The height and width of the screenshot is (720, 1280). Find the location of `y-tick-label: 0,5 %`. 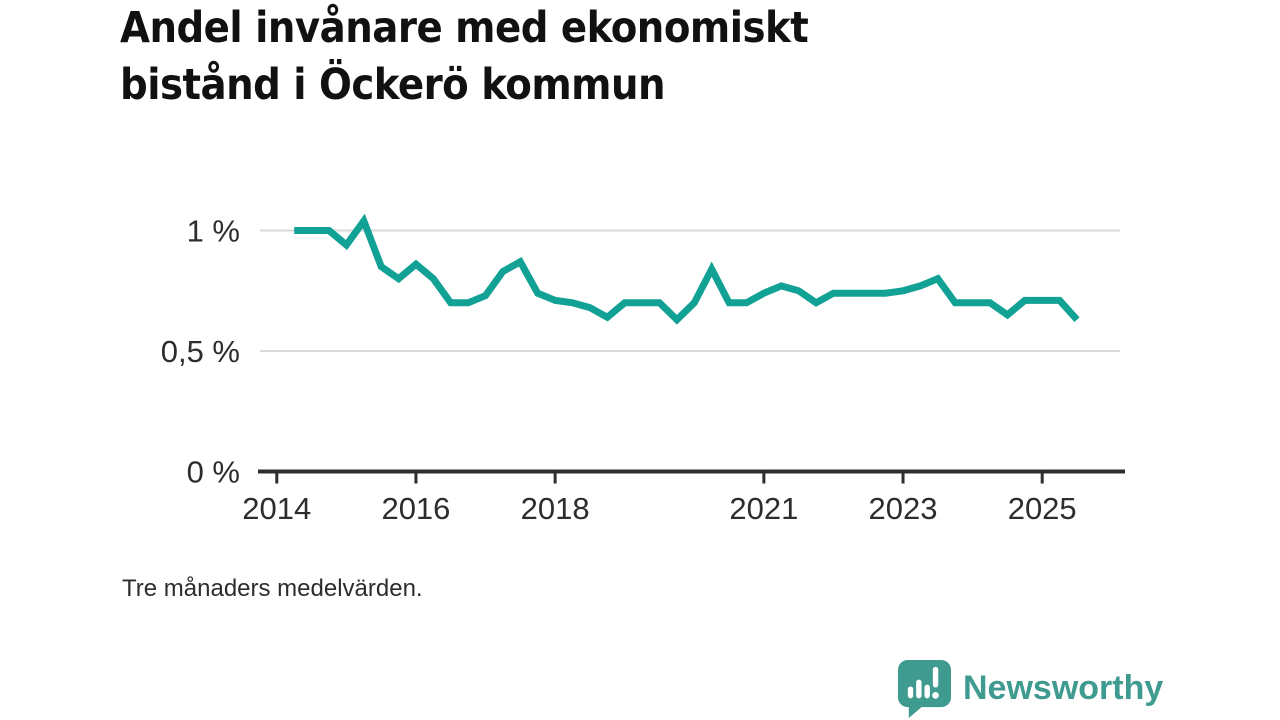

y-tick-label: 0,5 % is located at coordinates (200, 351).